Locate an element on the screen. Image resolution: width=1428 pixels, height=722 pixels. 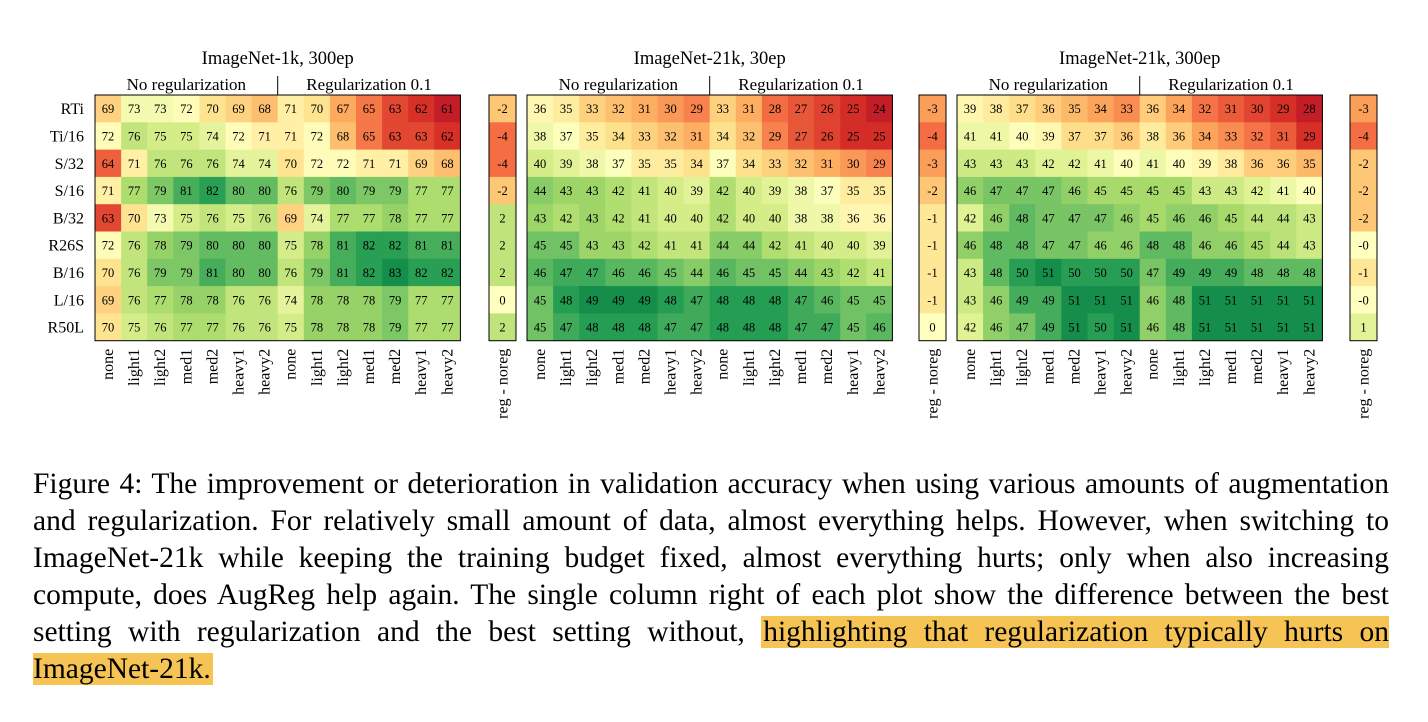
diff-column-label: reg - noreg is located at coordinates (503, 384).